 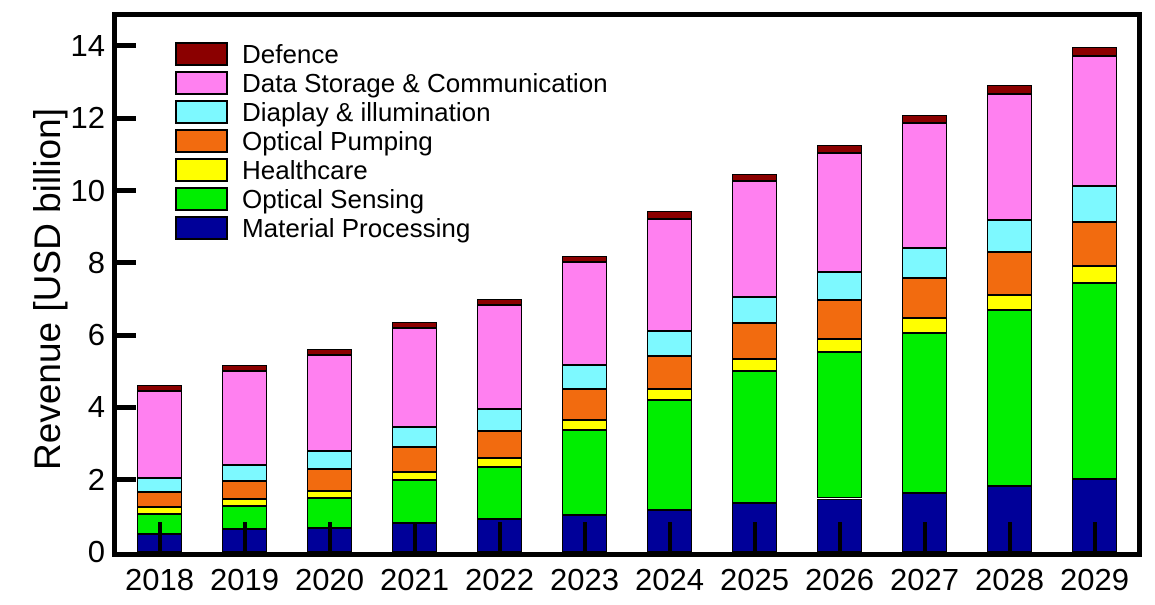 I want to click on legend-item-healthcare: Healthcare, so click(x=391, y=170).